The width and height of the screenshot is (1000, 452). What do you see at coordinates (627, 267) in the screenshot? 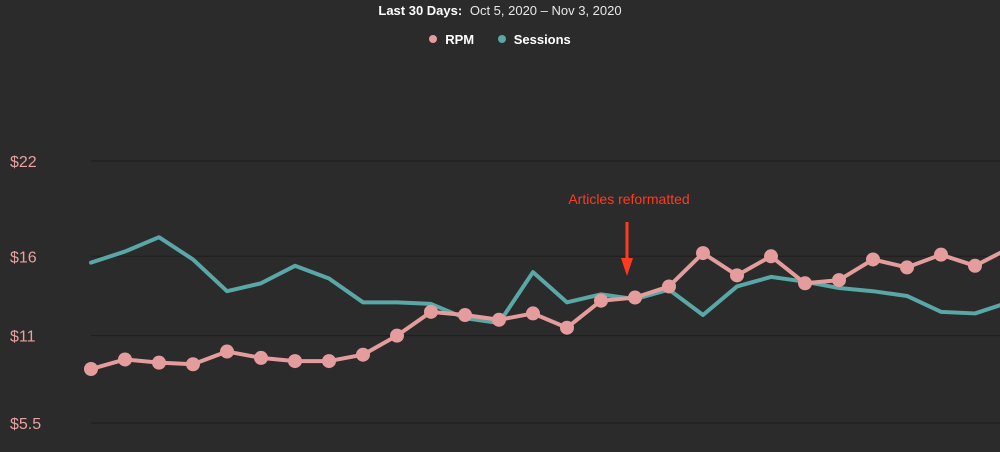
I see `annotation-arrow-icon` at bounding box center [627, 267].